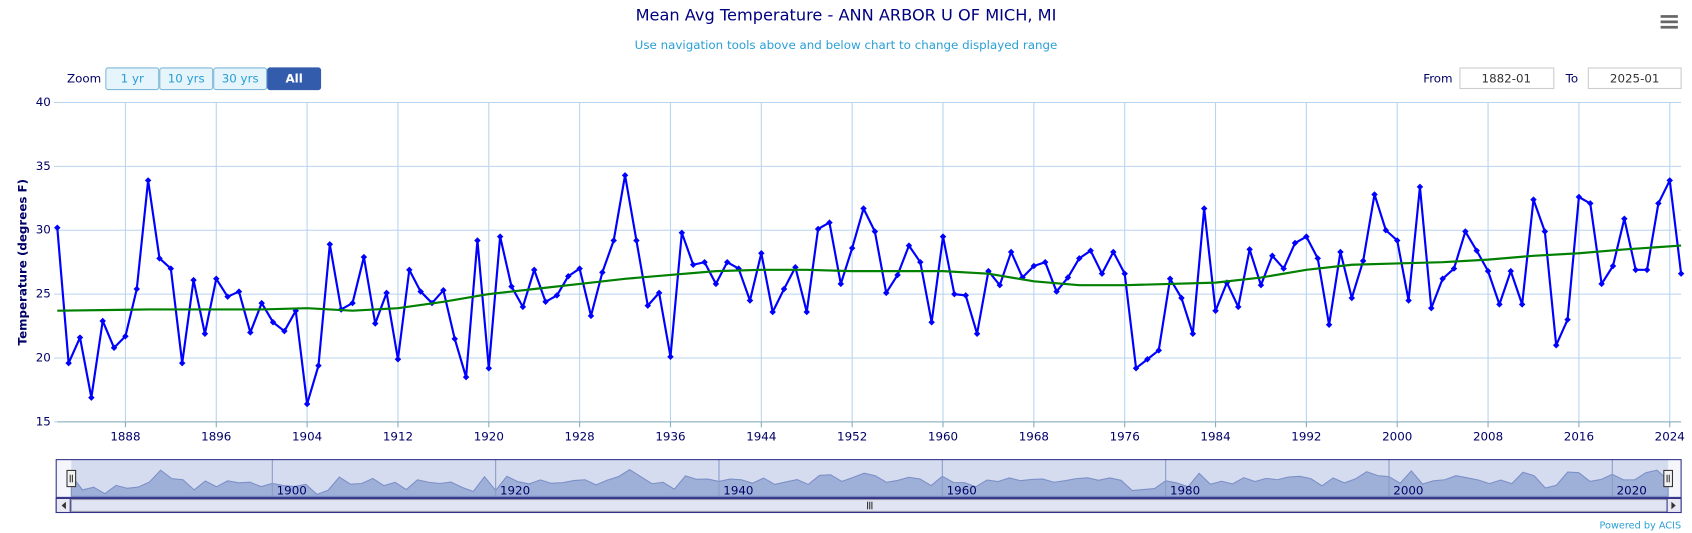 The height and width of the screenshot is (533, 1692). I want to click on x-tick-label: 1928, so click(580, 436).